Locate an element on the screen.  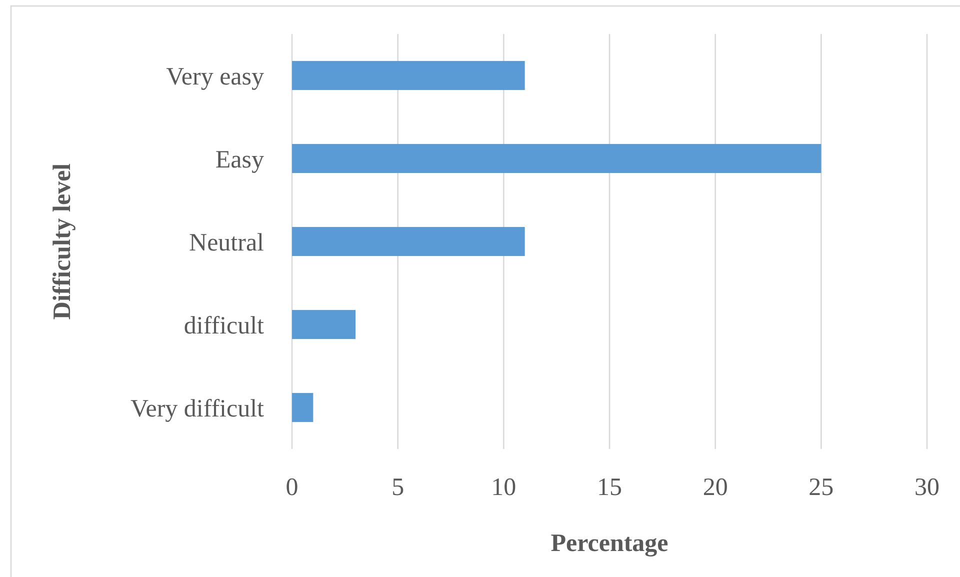
x-tick-label: 30 is located at coordinates (927, 487).